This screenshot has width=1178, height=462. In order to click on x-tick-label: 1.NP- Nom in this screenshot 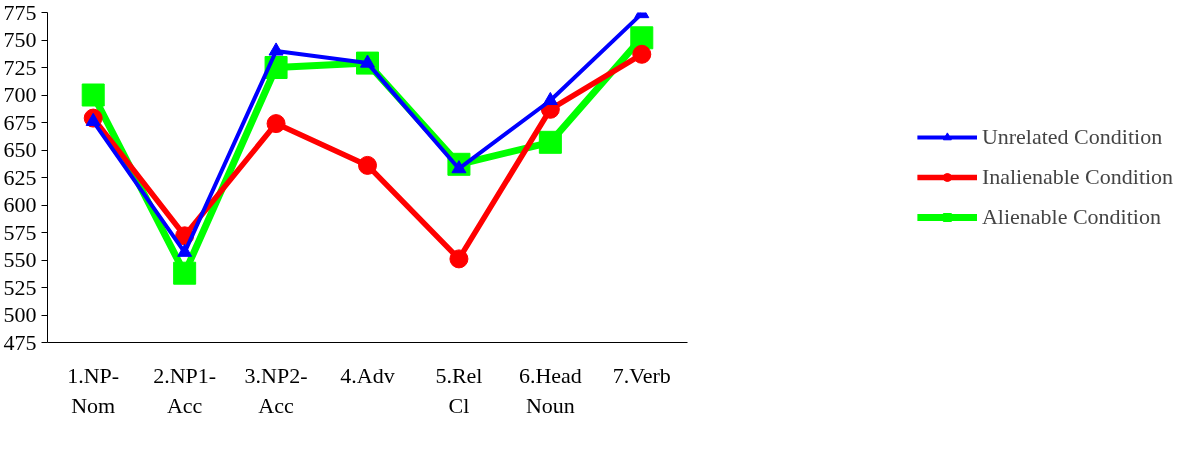, I will do `click(93, 390)`.